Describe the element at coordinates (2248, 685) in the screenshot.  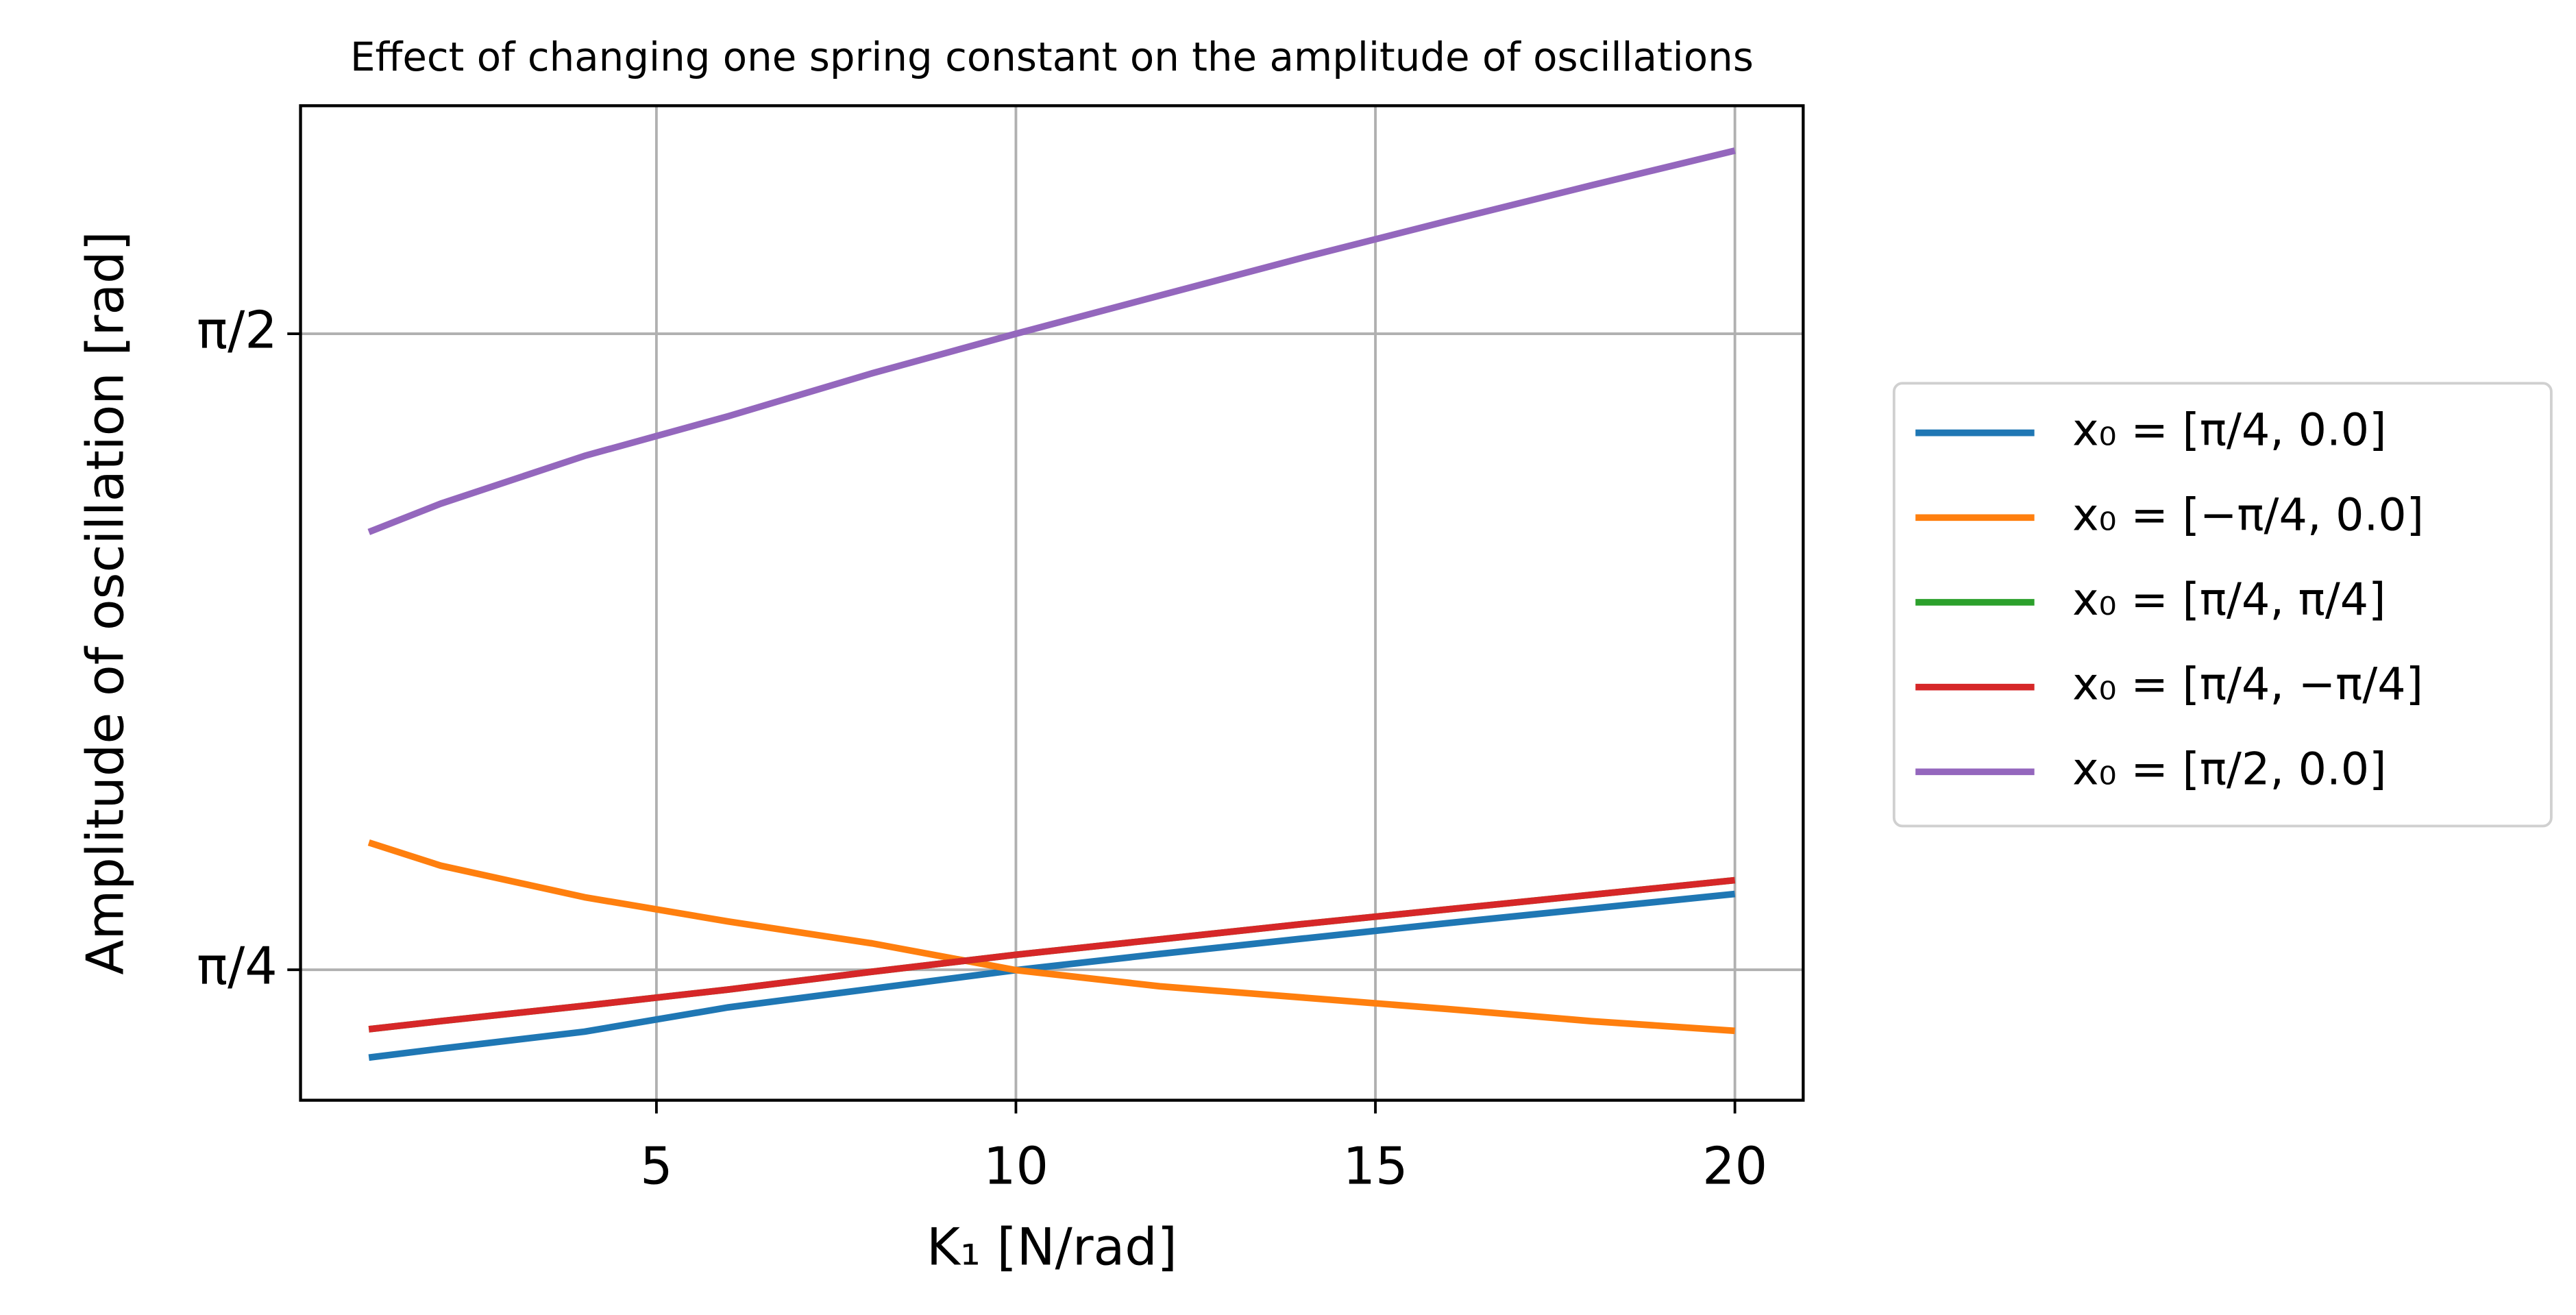
I see `legend-label: x₀ = [π/4, −π/4]` at that location.